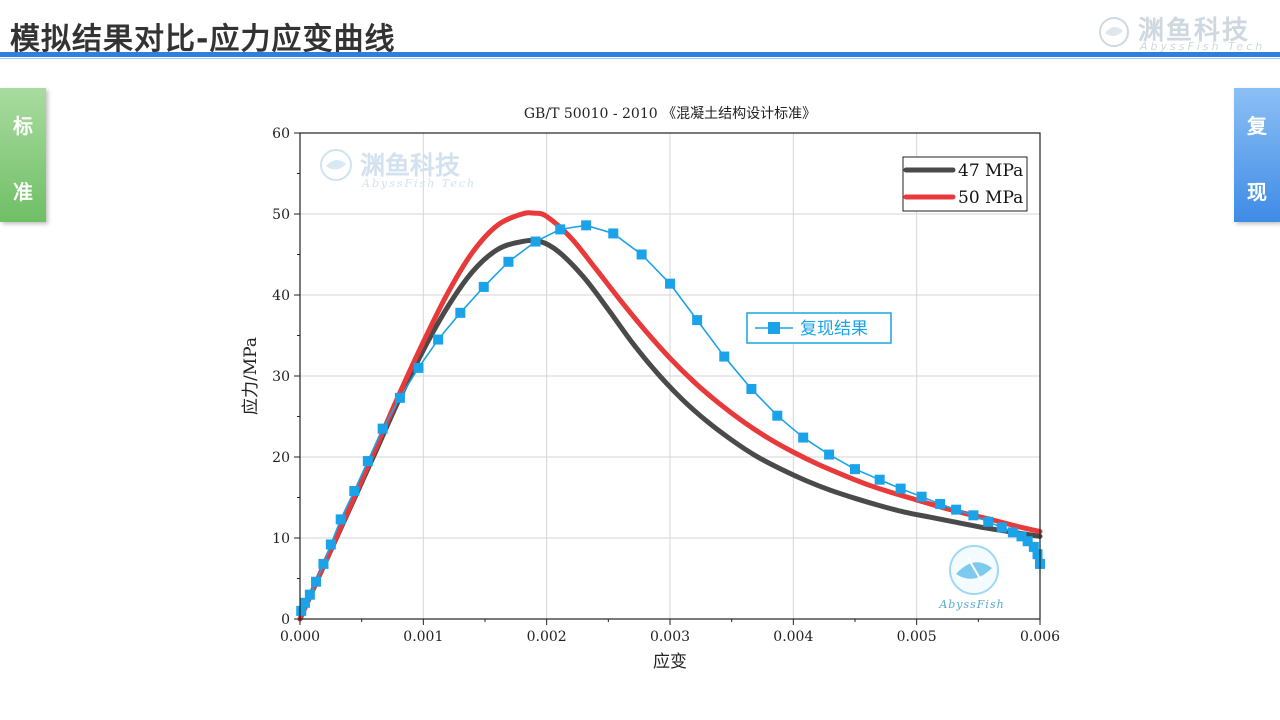 This screenshot has width=1280, height=720. Describe the element at coordinates (1194, 31) in the screenshot. I see `logo-text-cn: 渊鱼科技` at that location.